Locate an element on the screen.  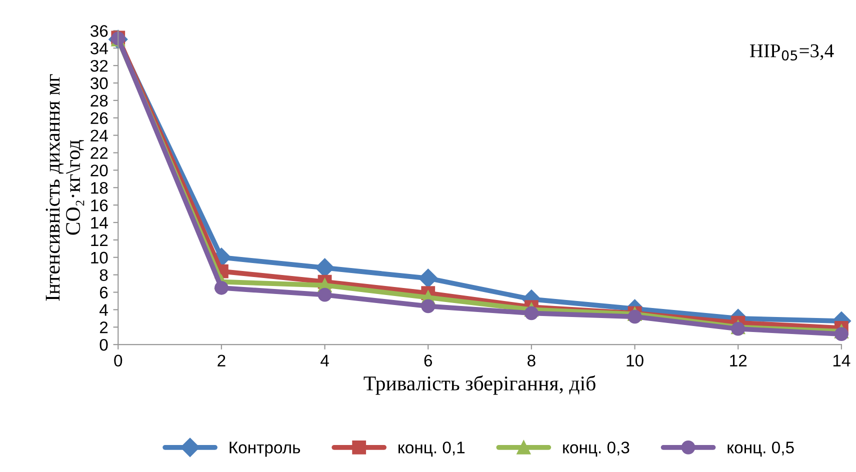
y-tick-label: 24 is located at coordinates (99, 136).